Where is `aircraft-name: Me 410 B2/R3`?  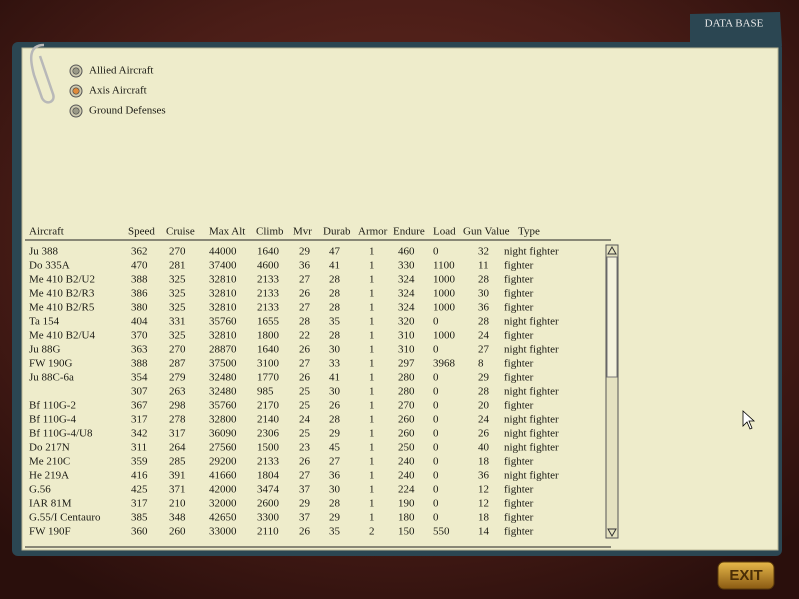
aircraft-name: Me 410 B2/R3 is located at coordinates (62, 294).